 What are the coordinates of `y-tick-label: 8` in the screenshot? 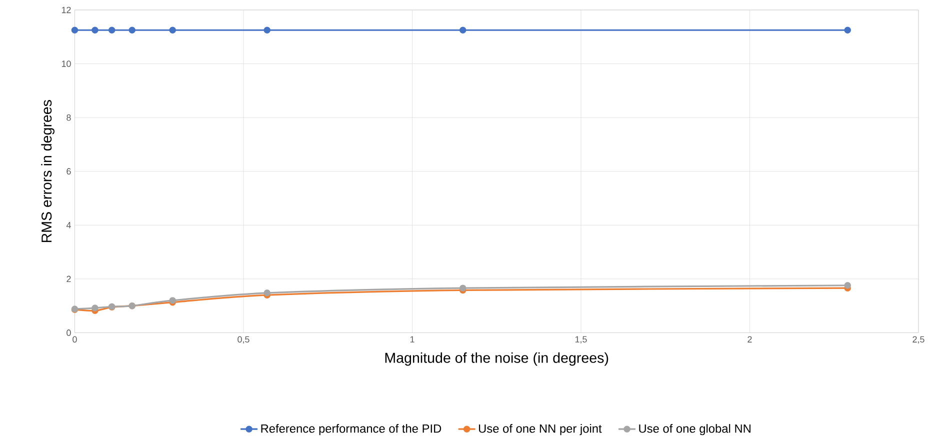 It's located at (68, 117).